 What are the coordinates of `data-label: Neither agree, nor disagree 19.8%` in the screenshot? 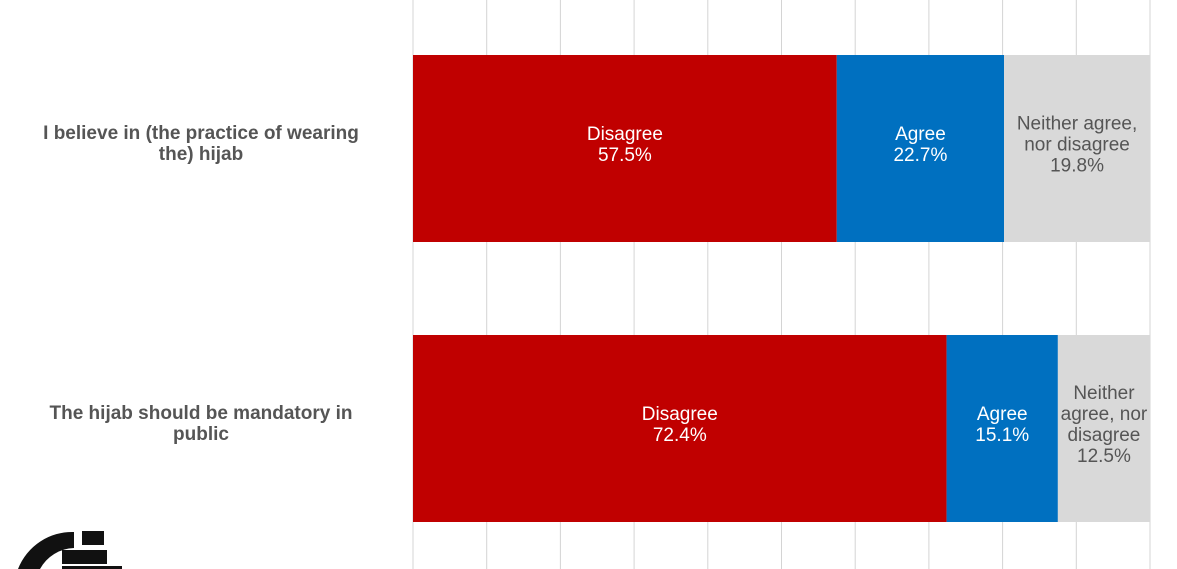 It's located at (1077, 145).